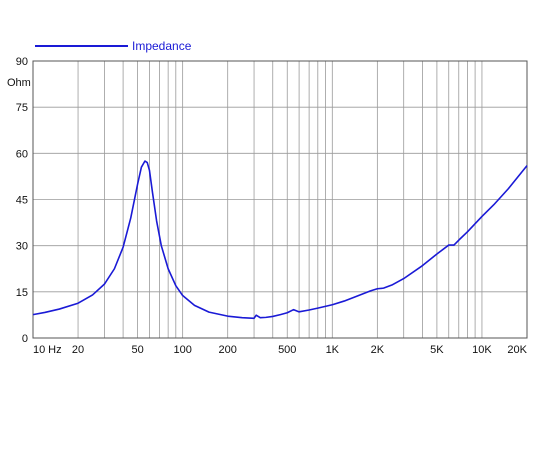 This screenshot has width=550, height=450. I want to click on y-tick-label: 75, so click(22, 108).